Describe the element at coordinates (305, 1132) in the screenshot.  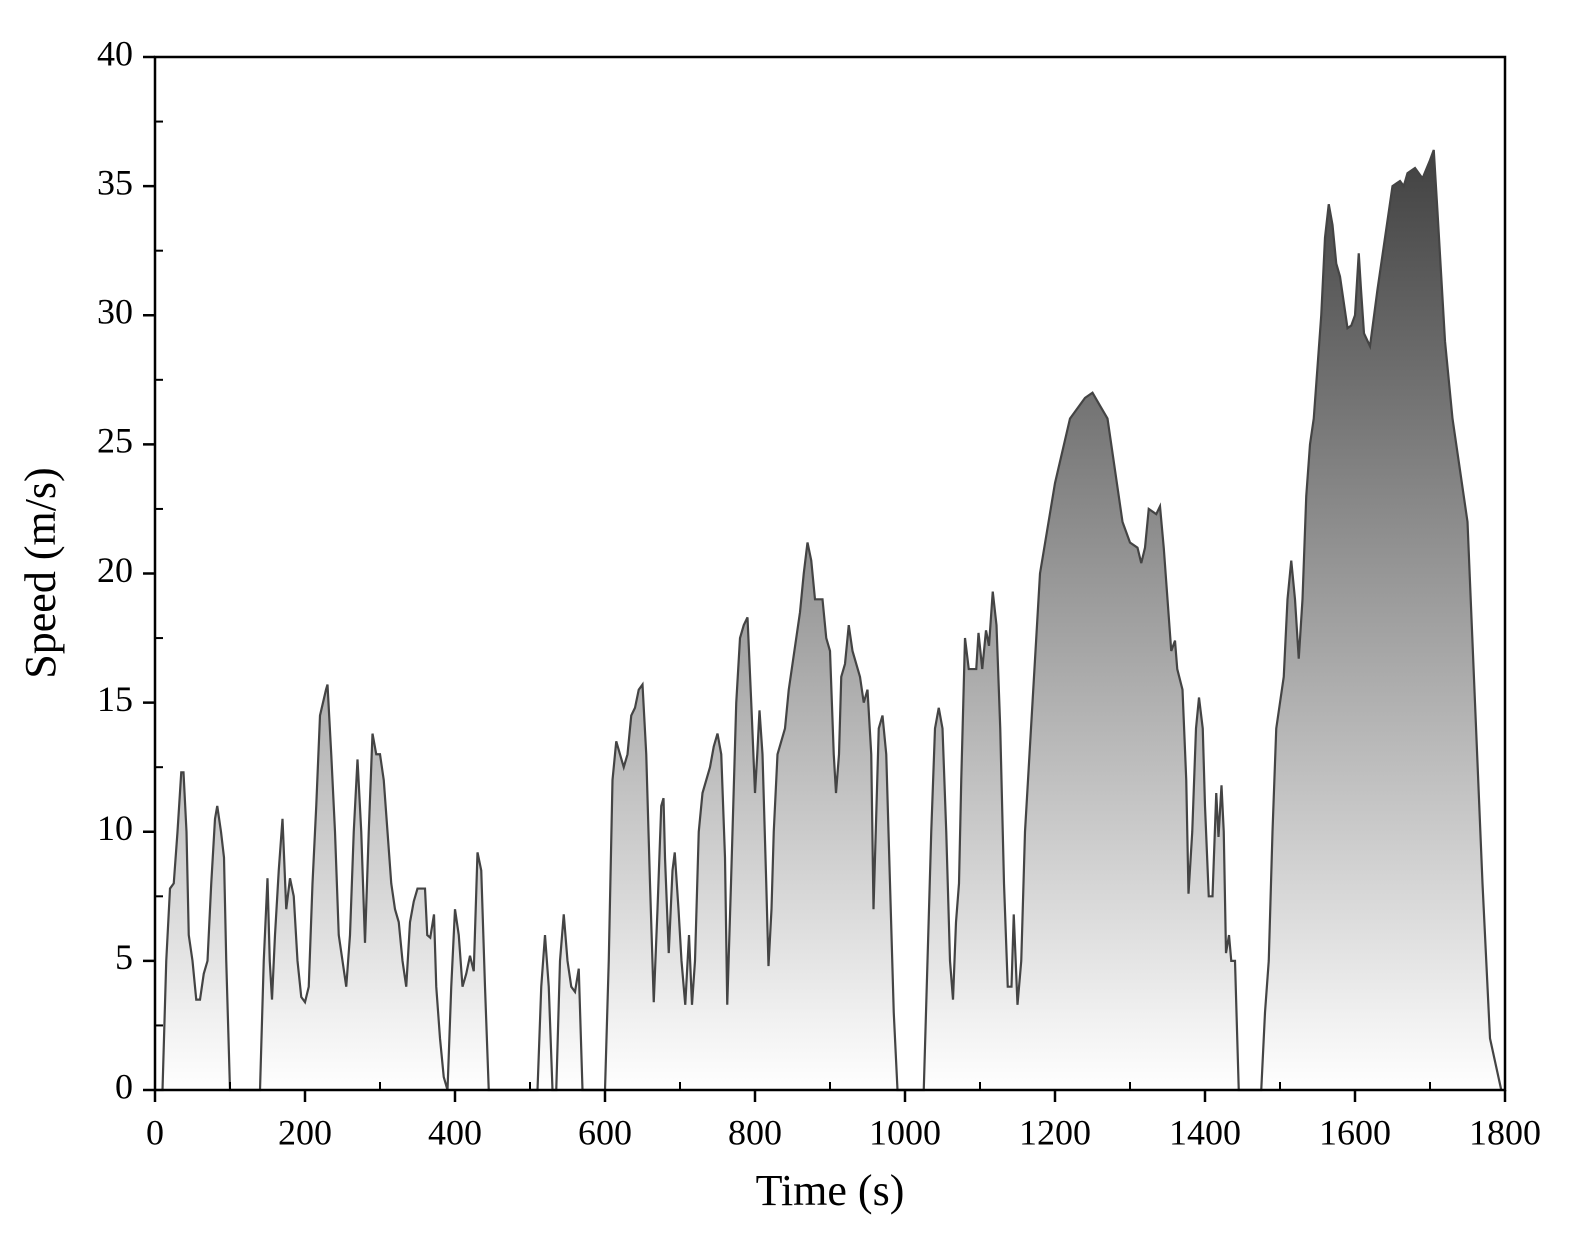
I see `x-tick-label: 200` at that location.